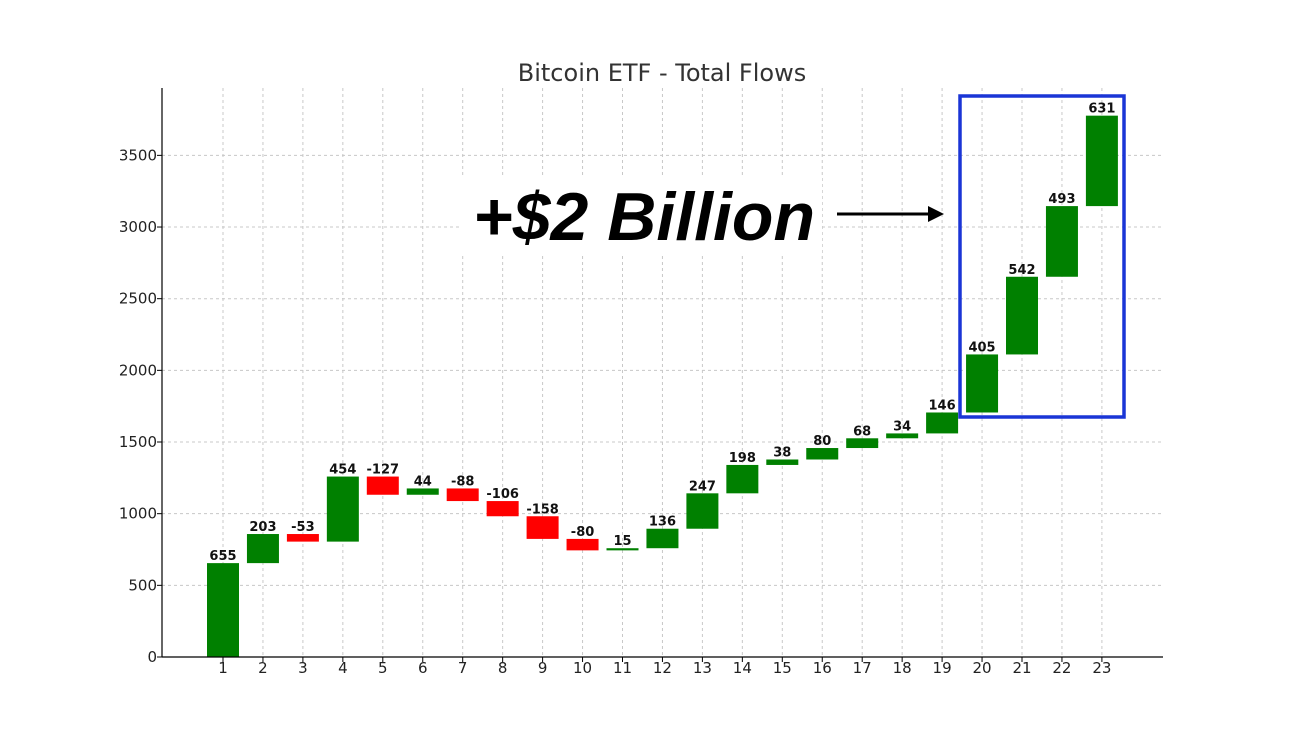 Image resolution: width=1292 pixels, height=738 pixels. I want to click on bar-data-label: -53, so click(303, 527).